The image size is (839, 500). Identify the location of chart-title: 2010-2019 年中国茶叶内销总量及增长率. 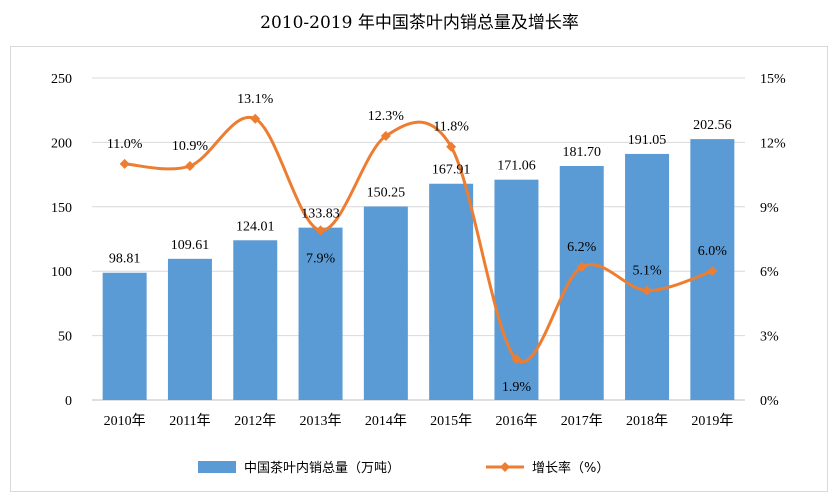
(419, 23).